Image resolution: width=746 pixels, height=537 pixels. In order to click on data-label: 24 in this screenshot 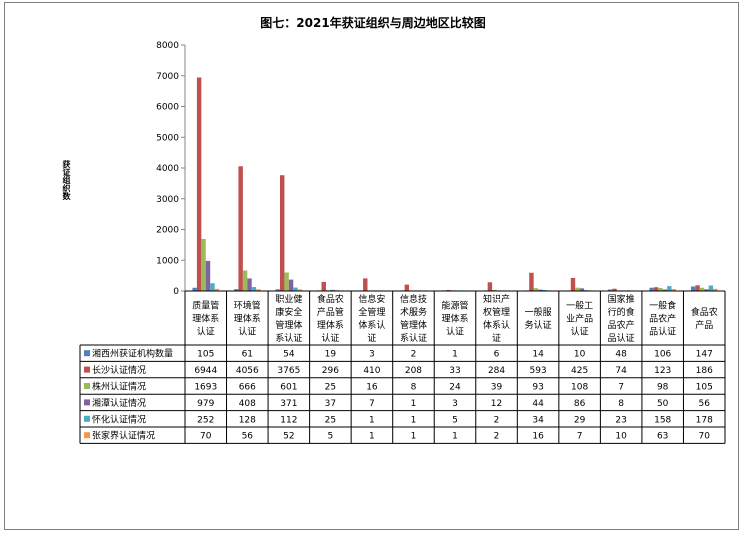, I will do `click(455, 388)`.